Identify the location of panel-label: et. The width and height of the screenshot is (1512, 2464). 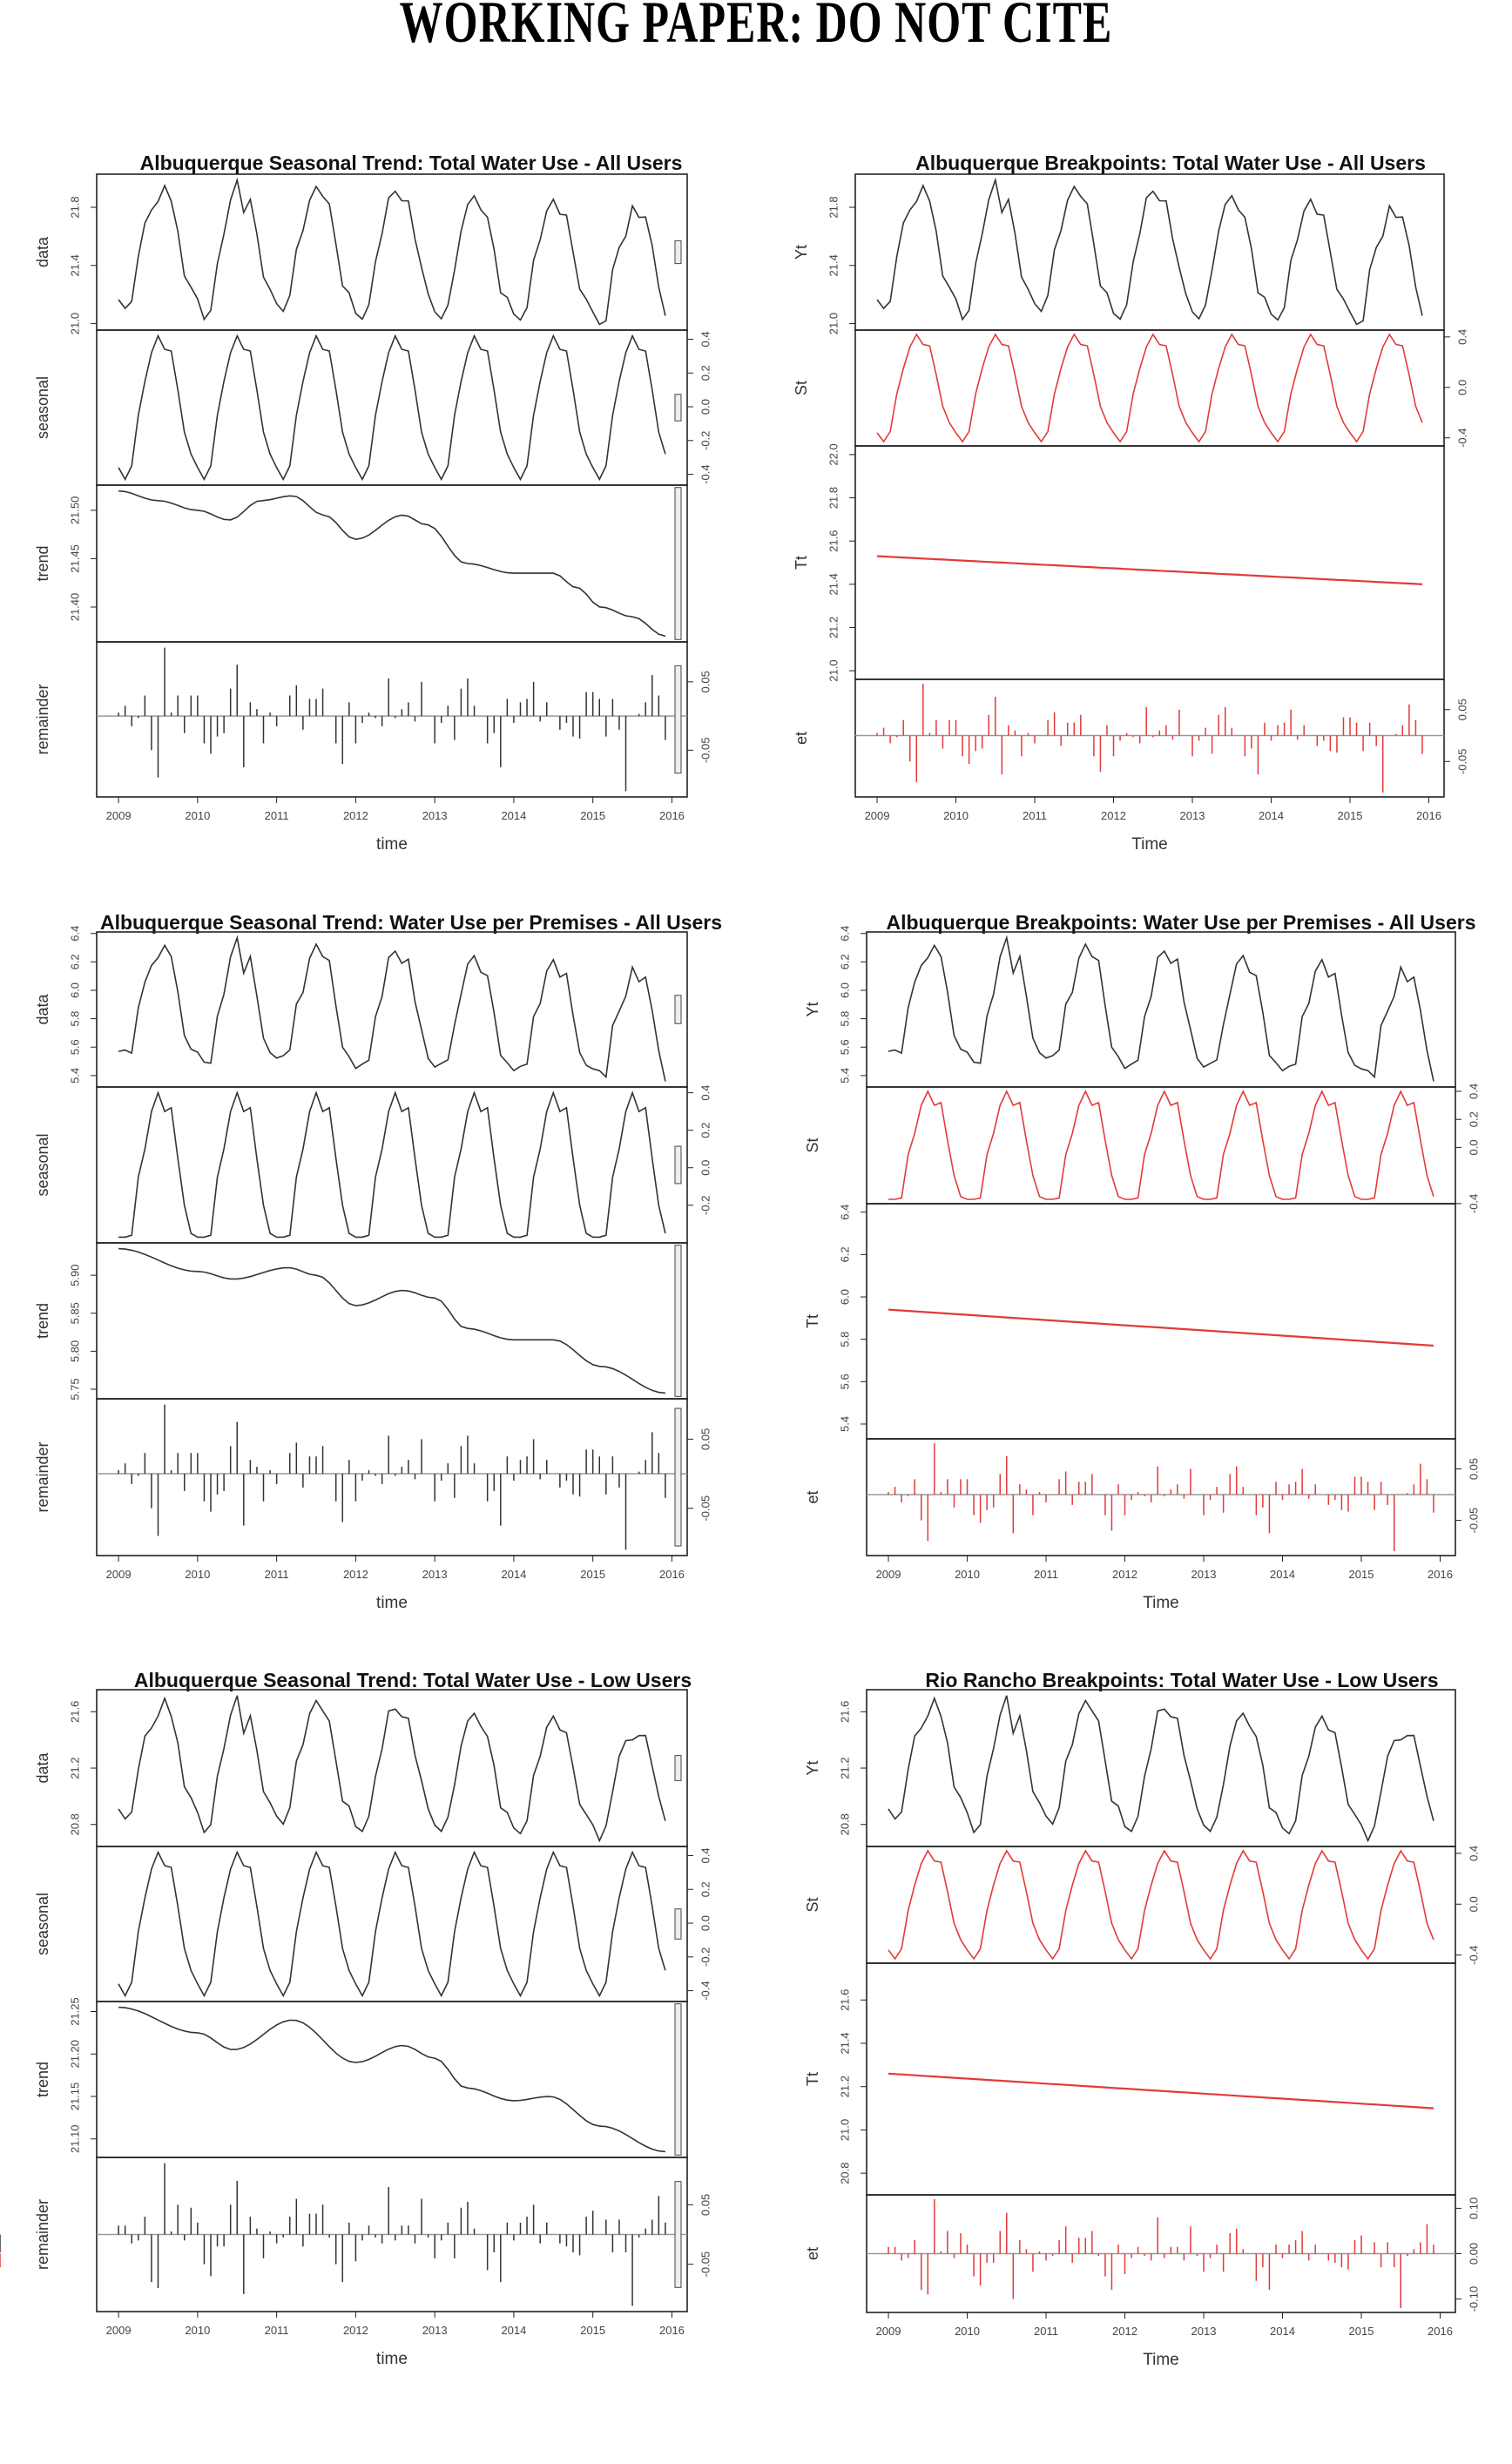
(812, 2253).